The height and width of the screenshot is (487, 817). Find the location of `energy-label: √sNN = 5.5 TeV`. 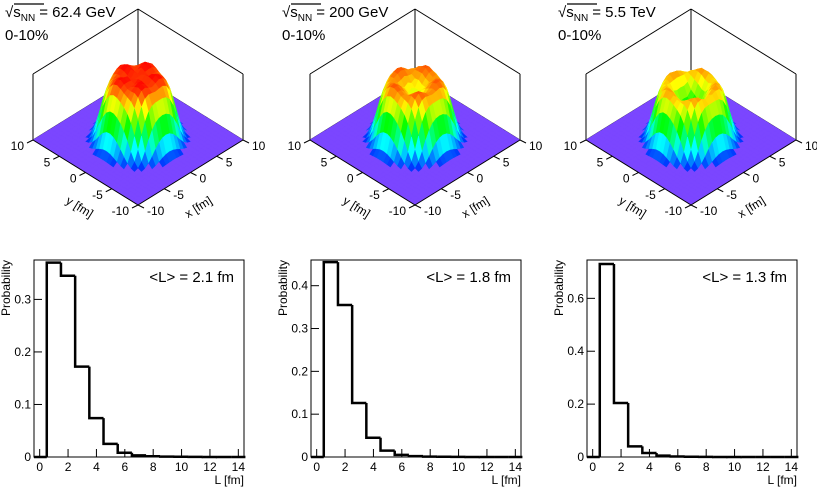

energy-label: √sNN = 5.5 TeV is located at coordinates (607, 14).